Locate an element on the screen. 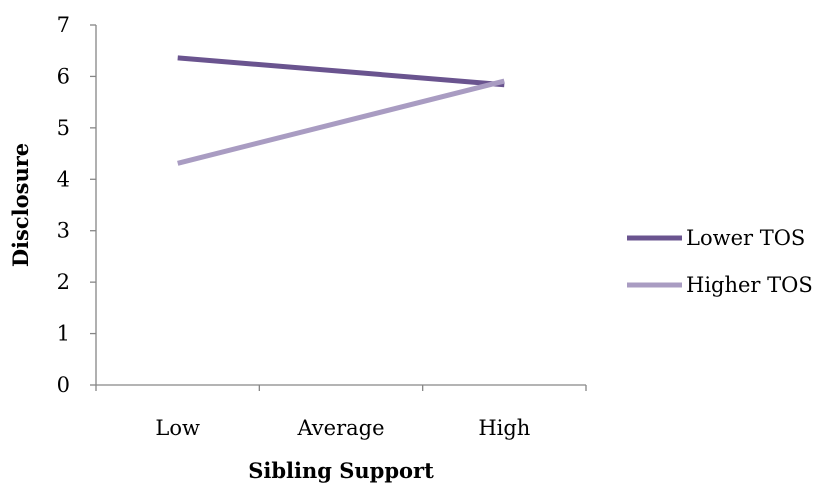 Image resolution: width=815 pixels, height=491 pixels. y-tick-label: 2 is located at coordinates (63, 282).